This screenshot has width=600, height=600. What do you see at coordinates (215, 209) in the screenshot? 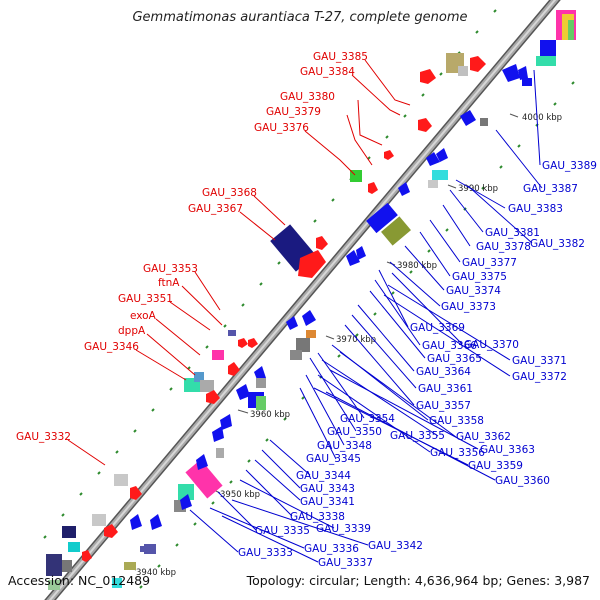
I see `label-gau-3367: GAU_3367` at bounding box center [215, 209].